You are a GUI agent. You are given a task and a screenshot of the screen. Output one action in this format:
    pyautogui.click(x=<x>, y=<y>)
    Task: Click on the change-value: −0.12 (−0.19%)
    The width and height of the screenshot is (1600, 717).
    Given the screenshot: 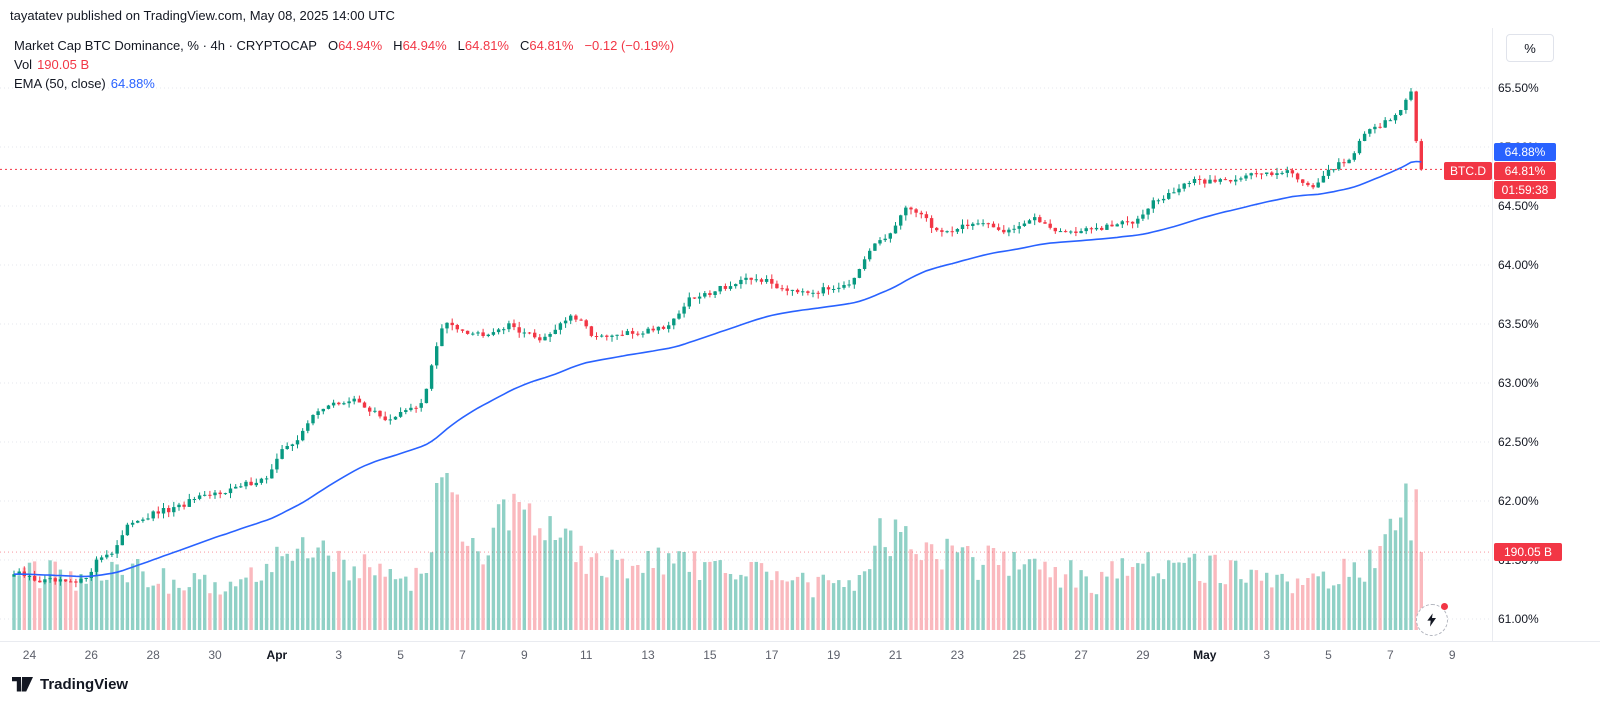 What is the action you would take?
    pyautogui.click(x=629, y=45)
    